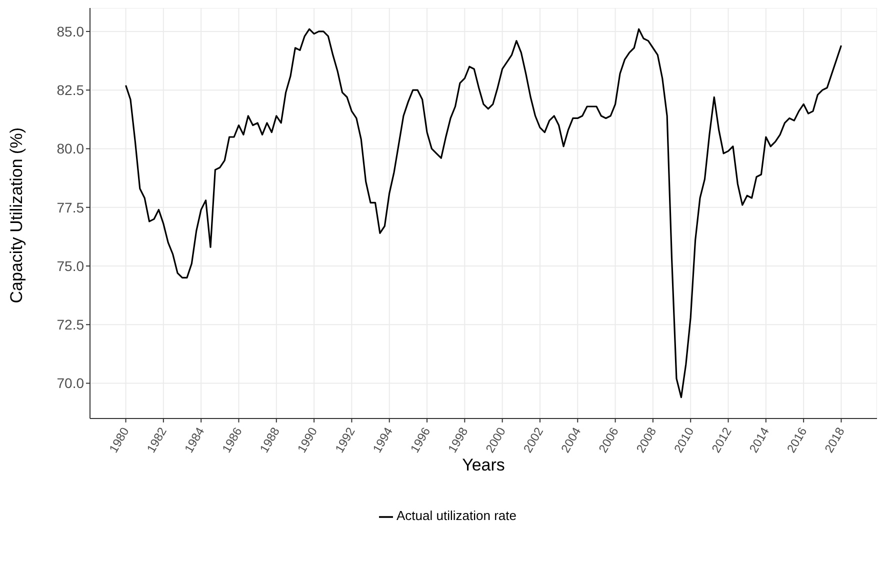 Image resolution: width=885 pixels, height=572 pixels. I want to click on y-axis-title: Capacity Utilization (%), so click(16, 215).